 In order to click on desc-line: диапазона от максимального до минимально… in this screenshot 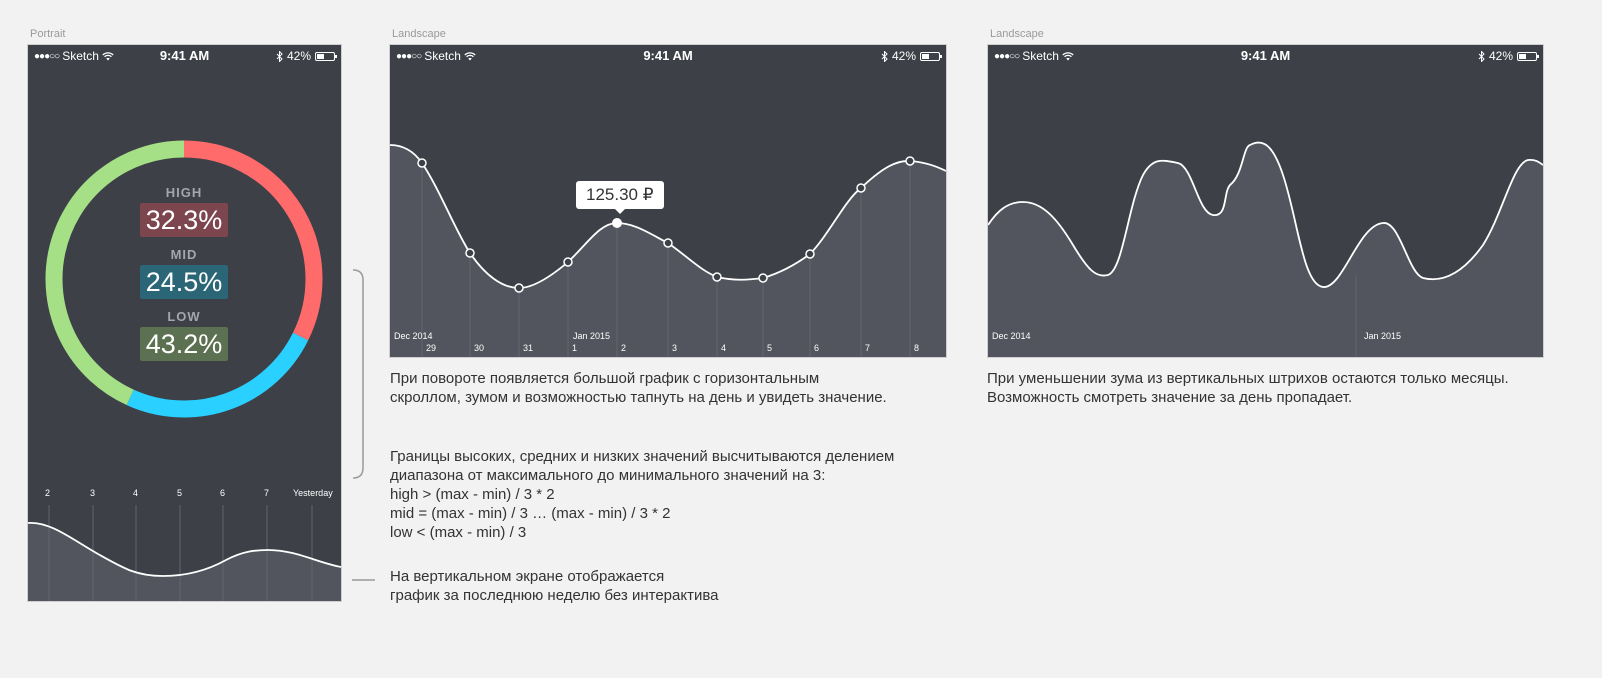, I will do `click(608, 475)`.